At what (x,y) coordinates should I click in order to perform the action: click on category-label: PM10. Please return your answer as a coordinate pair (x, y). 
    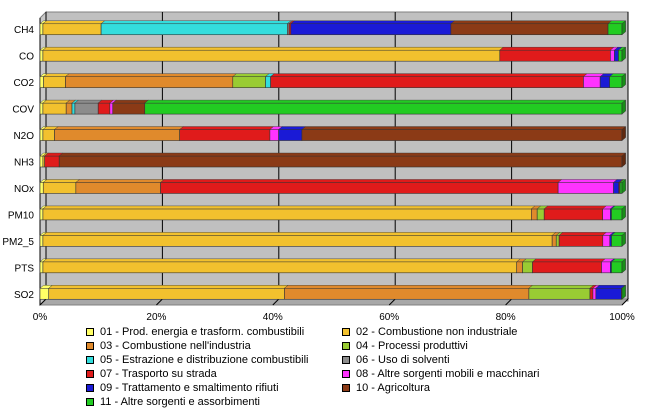
    Looking at the image, I should click on (21, 215).